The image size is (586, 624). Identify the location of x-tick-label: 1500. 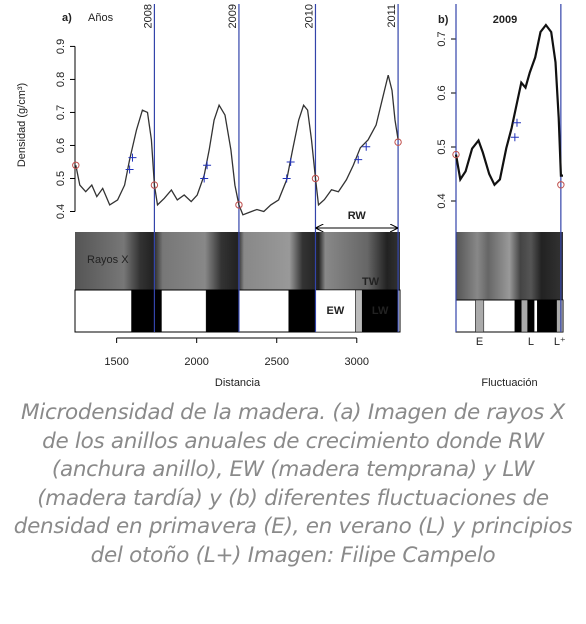
(116, 362).